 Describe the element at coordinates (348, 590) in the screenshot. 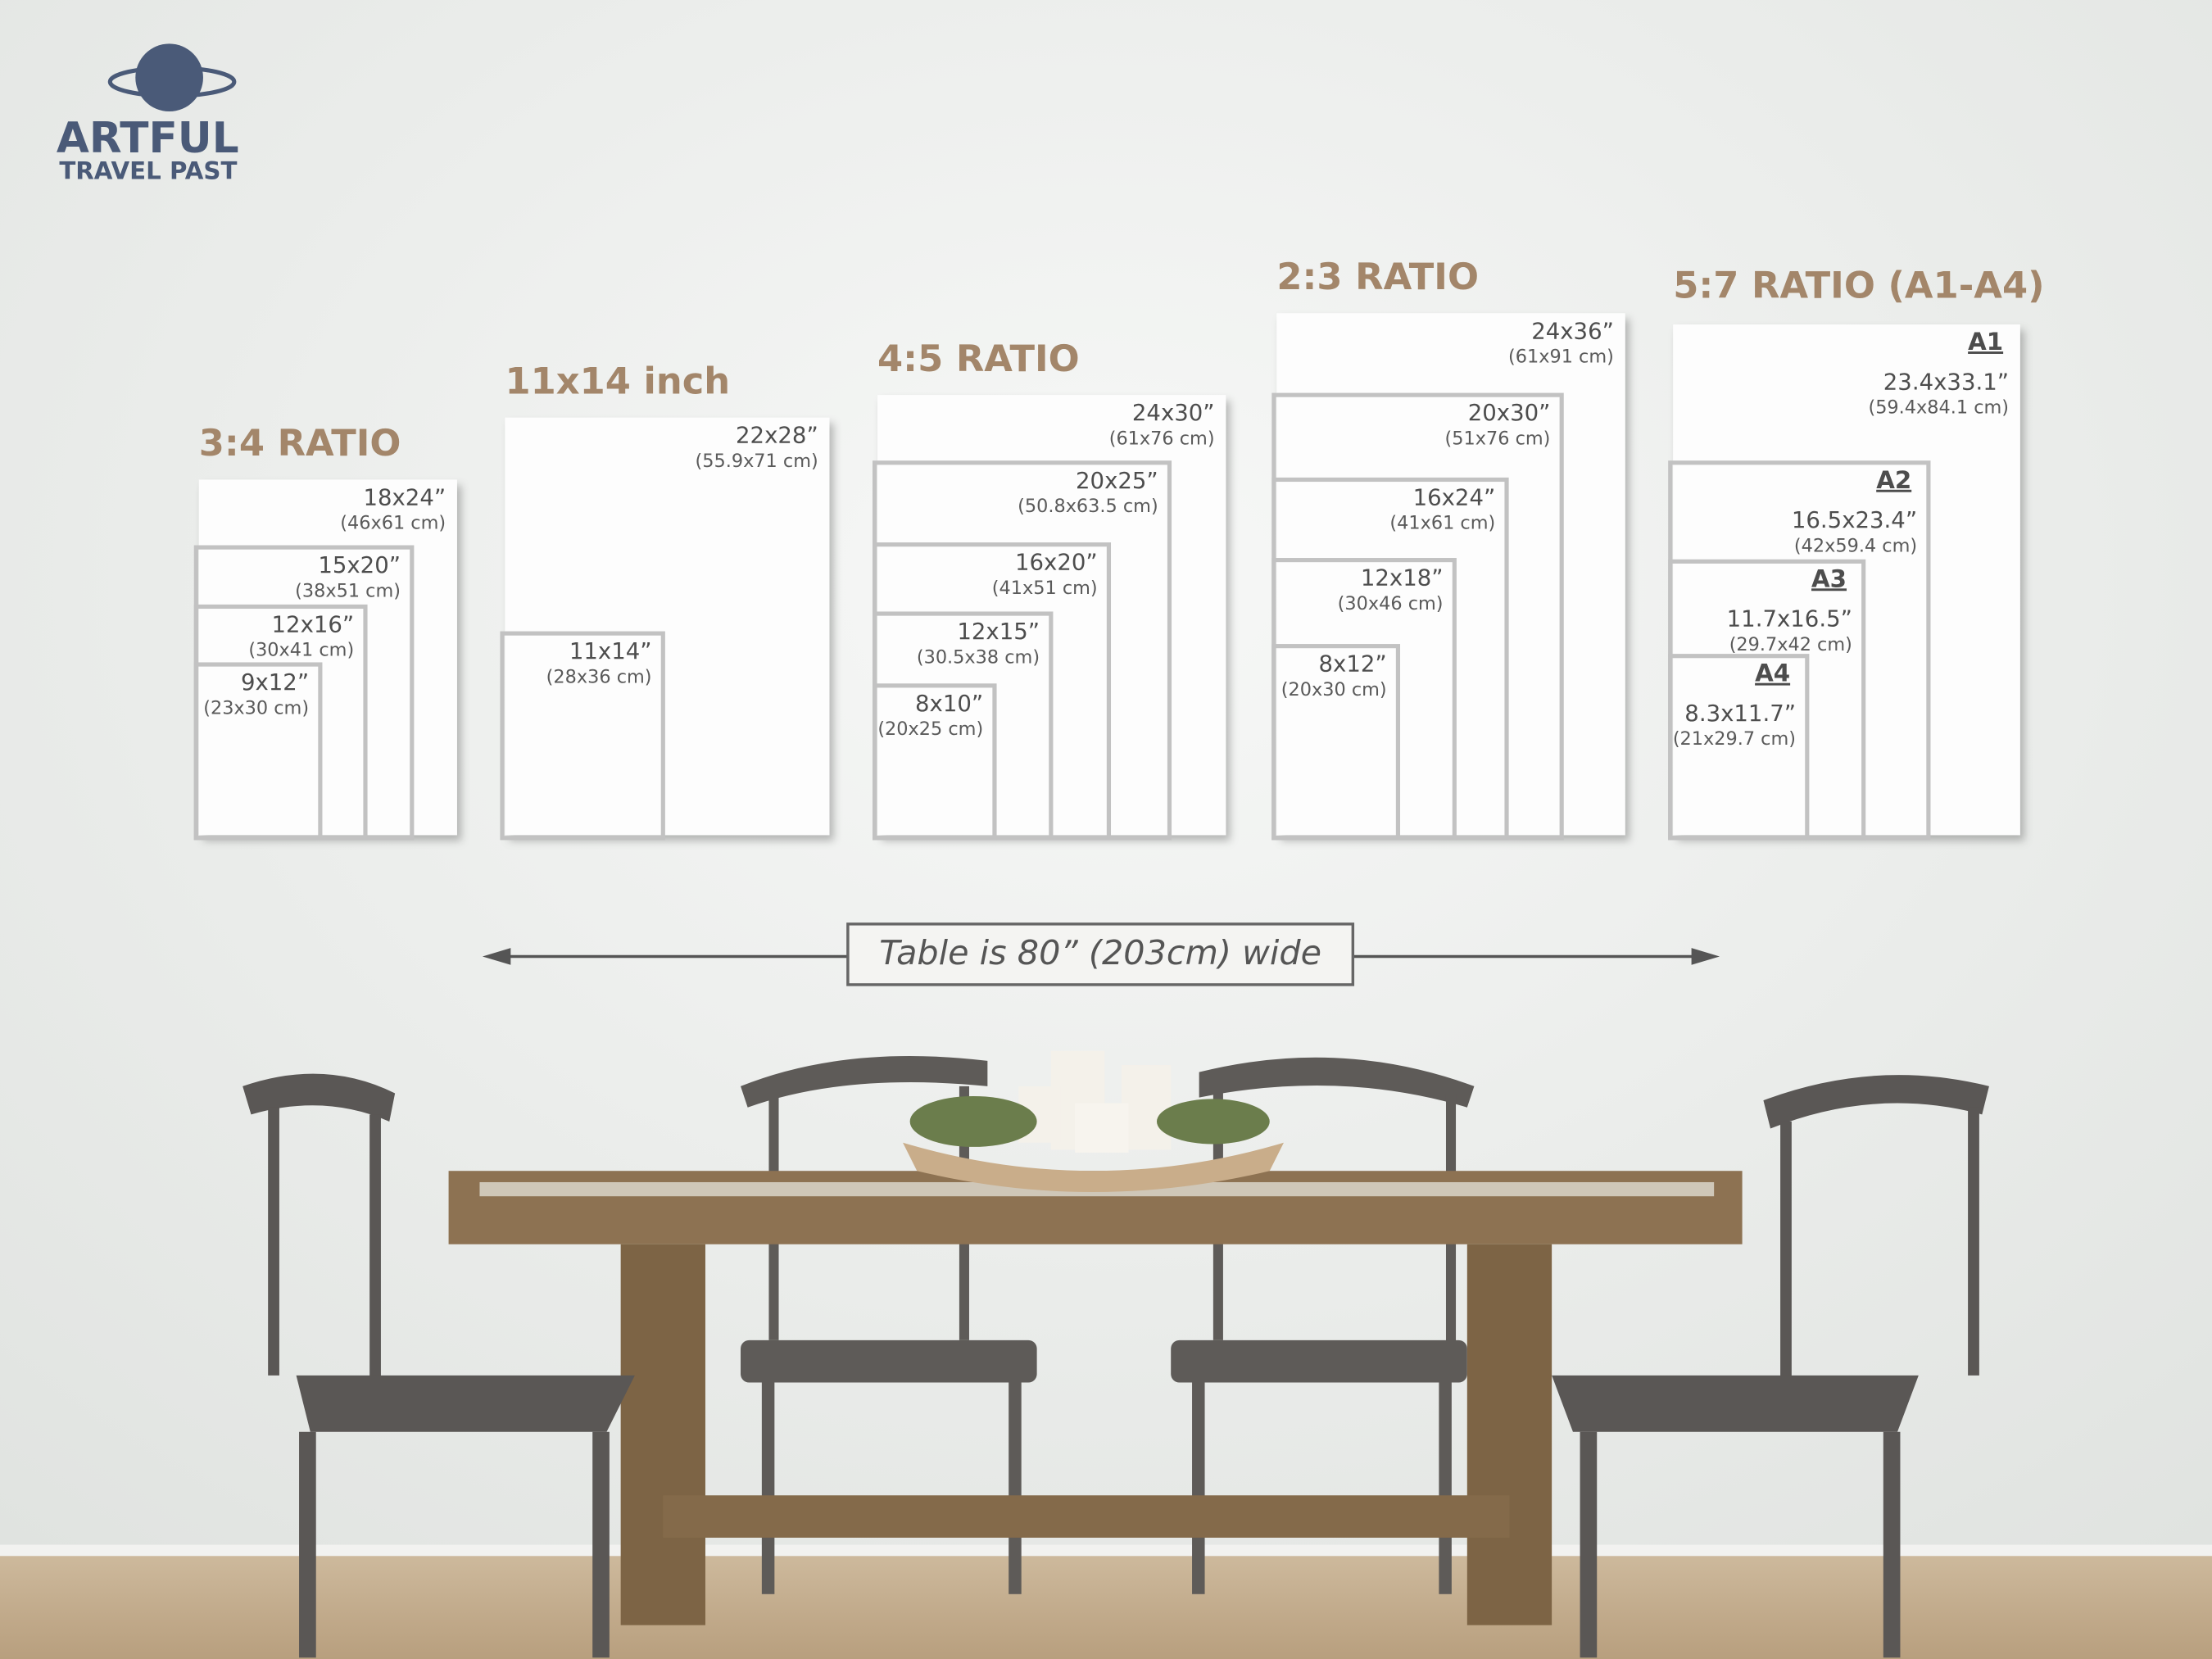

I see `size-cm: (38x51 cm)` at that location.